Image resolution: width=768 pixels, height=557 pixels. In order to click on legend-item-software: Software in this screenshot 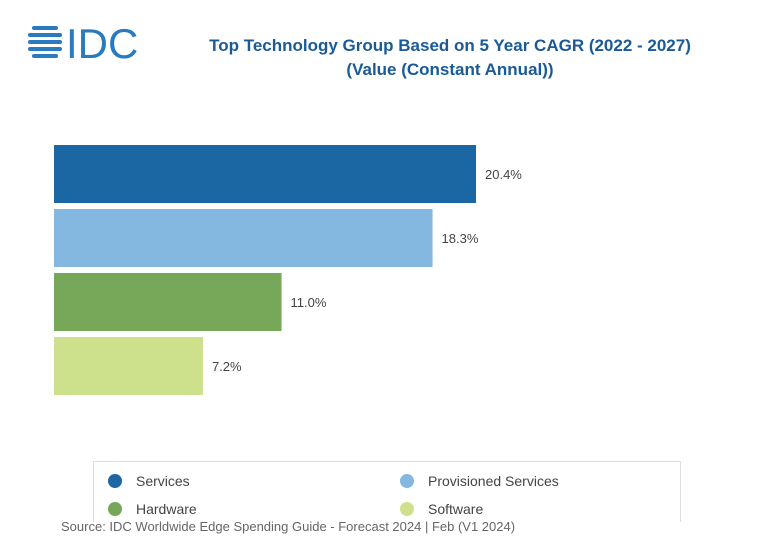, I will do `click(441, 509)`.